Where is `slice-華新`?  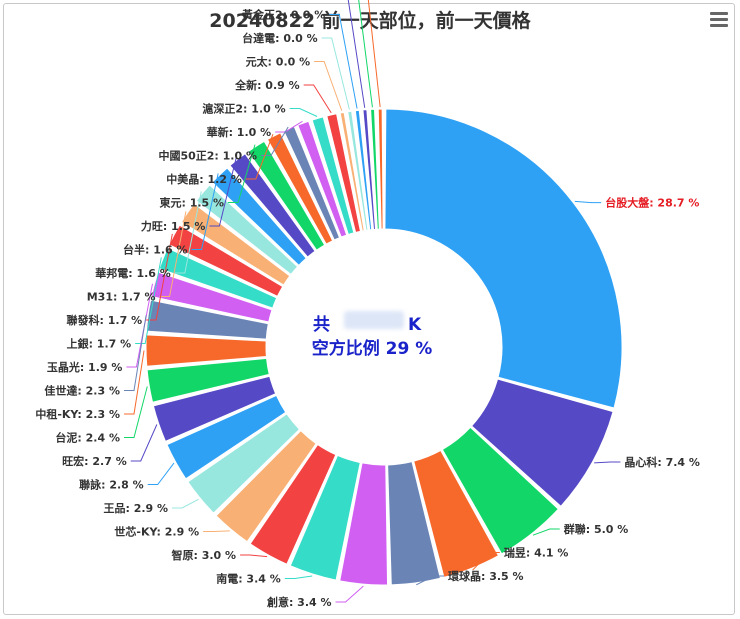
slice-華新 is located at coordinates (322, 179).